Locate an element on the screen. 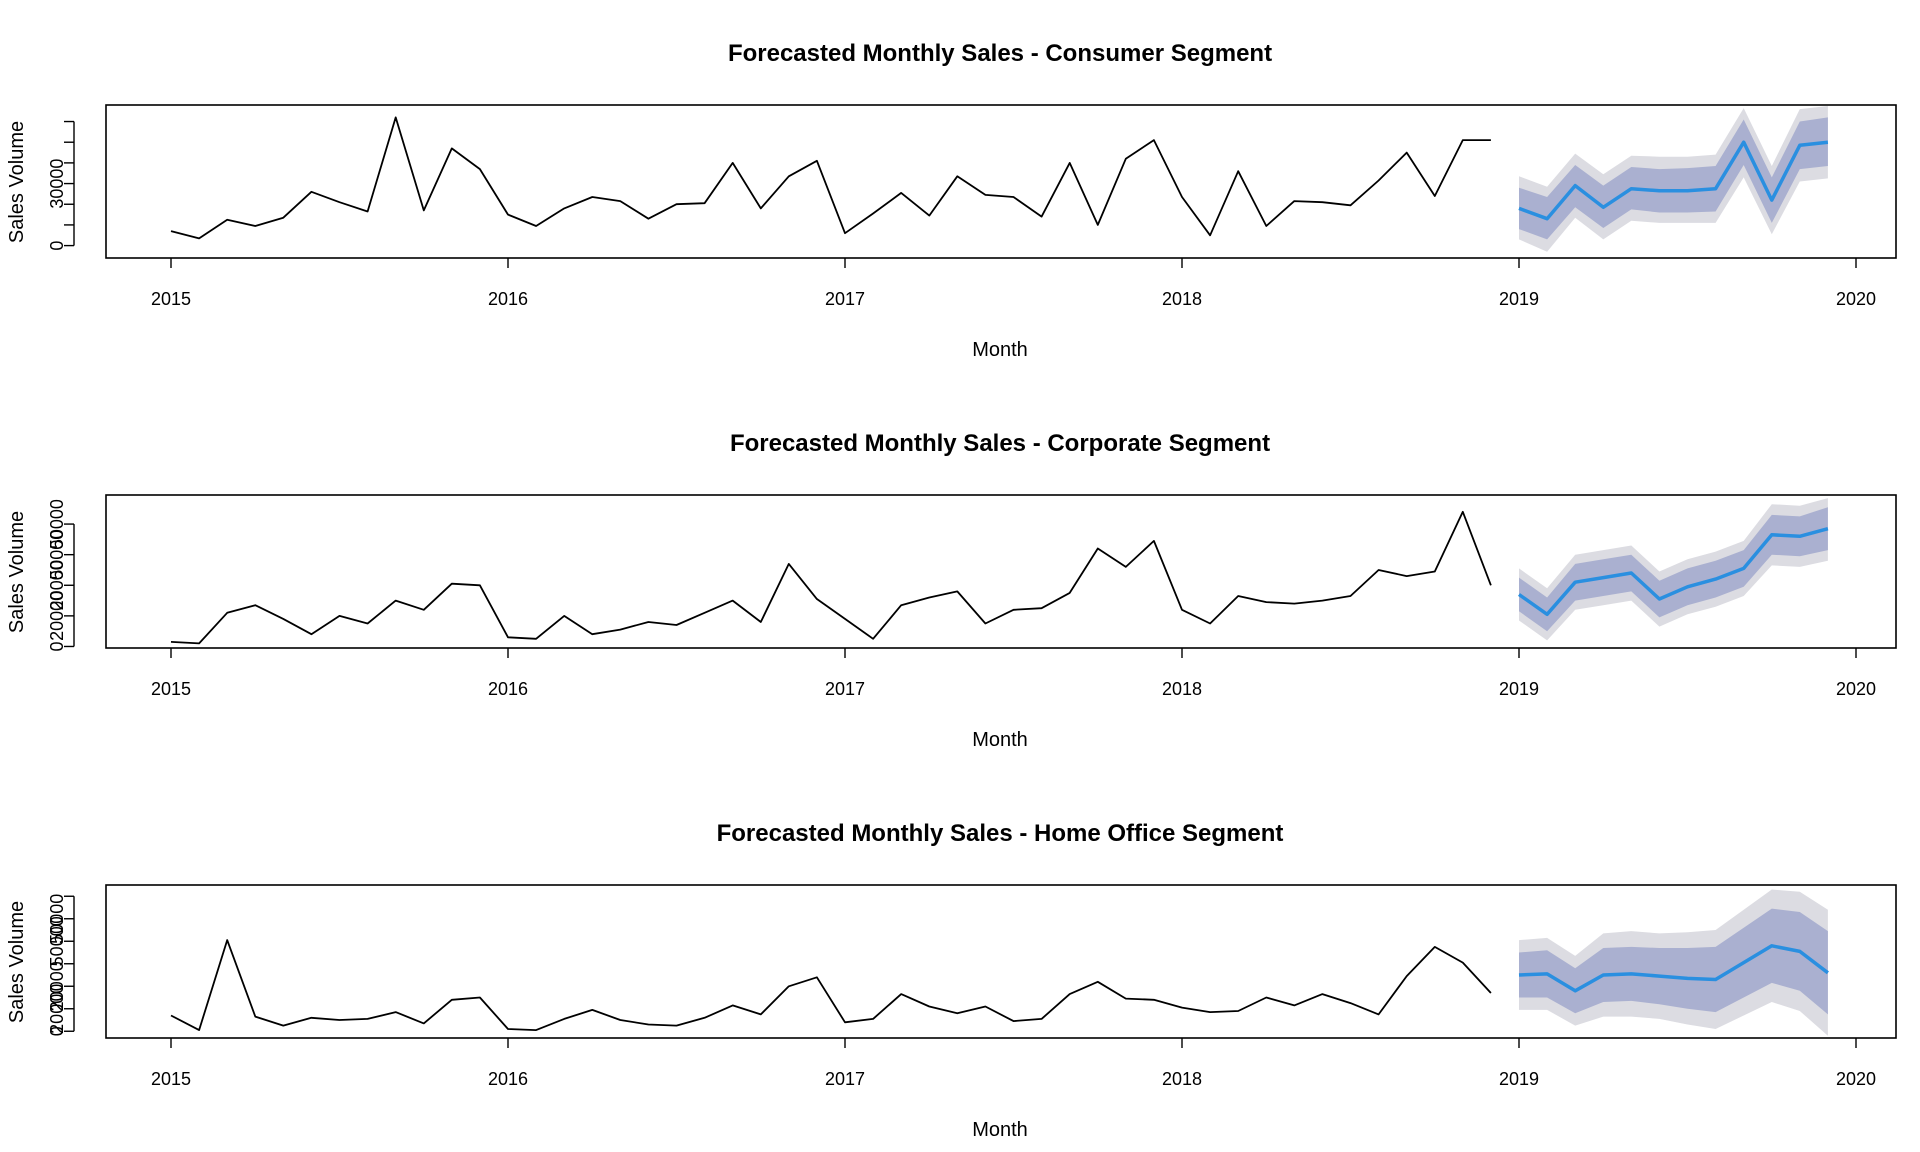  corporate-forecast-line is located at coordinates (1673, 572).